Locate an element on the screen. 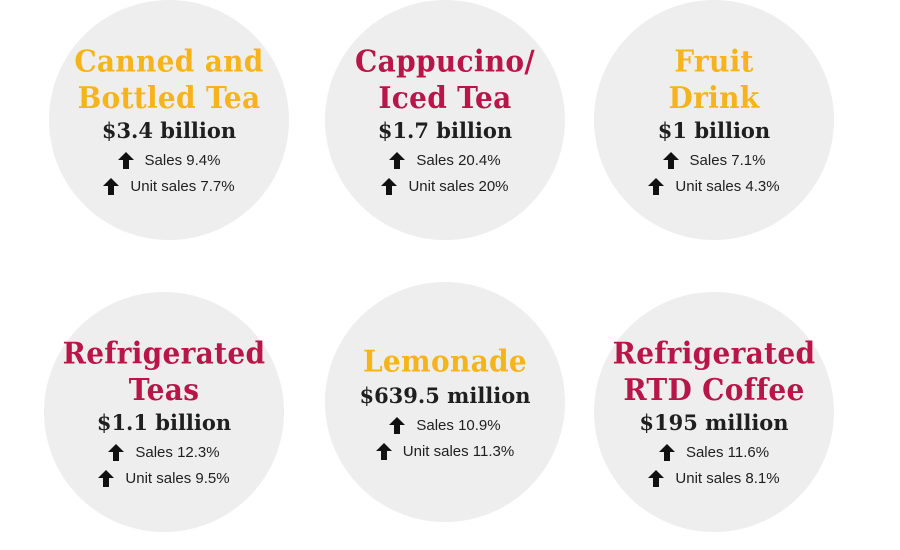  category-title-line: RTD Coffee is located at coordinates (714, 389).